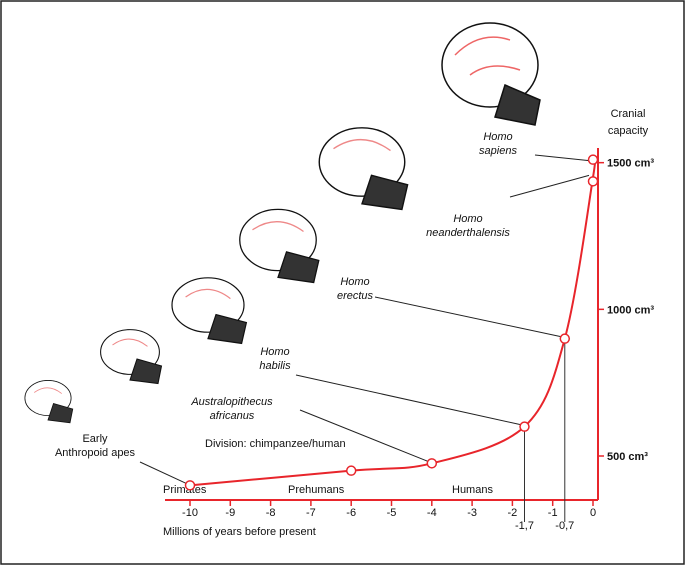 The width and height of the screenshot is (685, 565). What do you see at coordinates (513, 513) in the screenshot?
I see `x-tick-label: -2` at bounding box center [513, 513].